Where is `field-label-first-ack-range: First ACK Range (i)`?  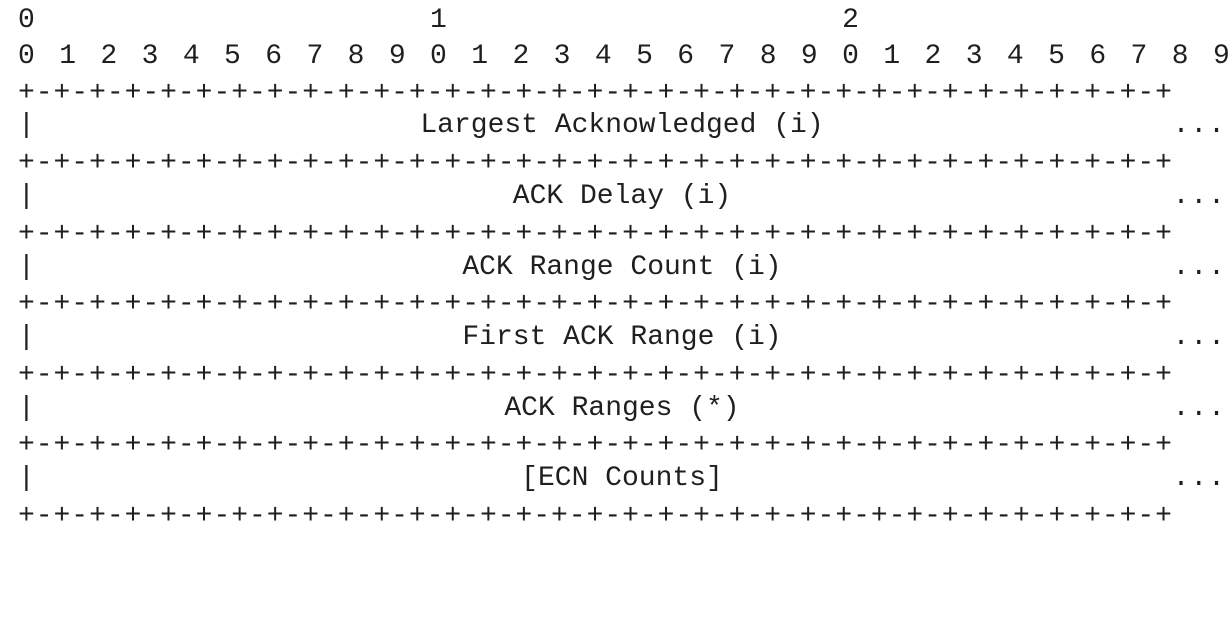 field-label-first-ack-range: First ACK Range (i) is located at coordinates (622, 337).